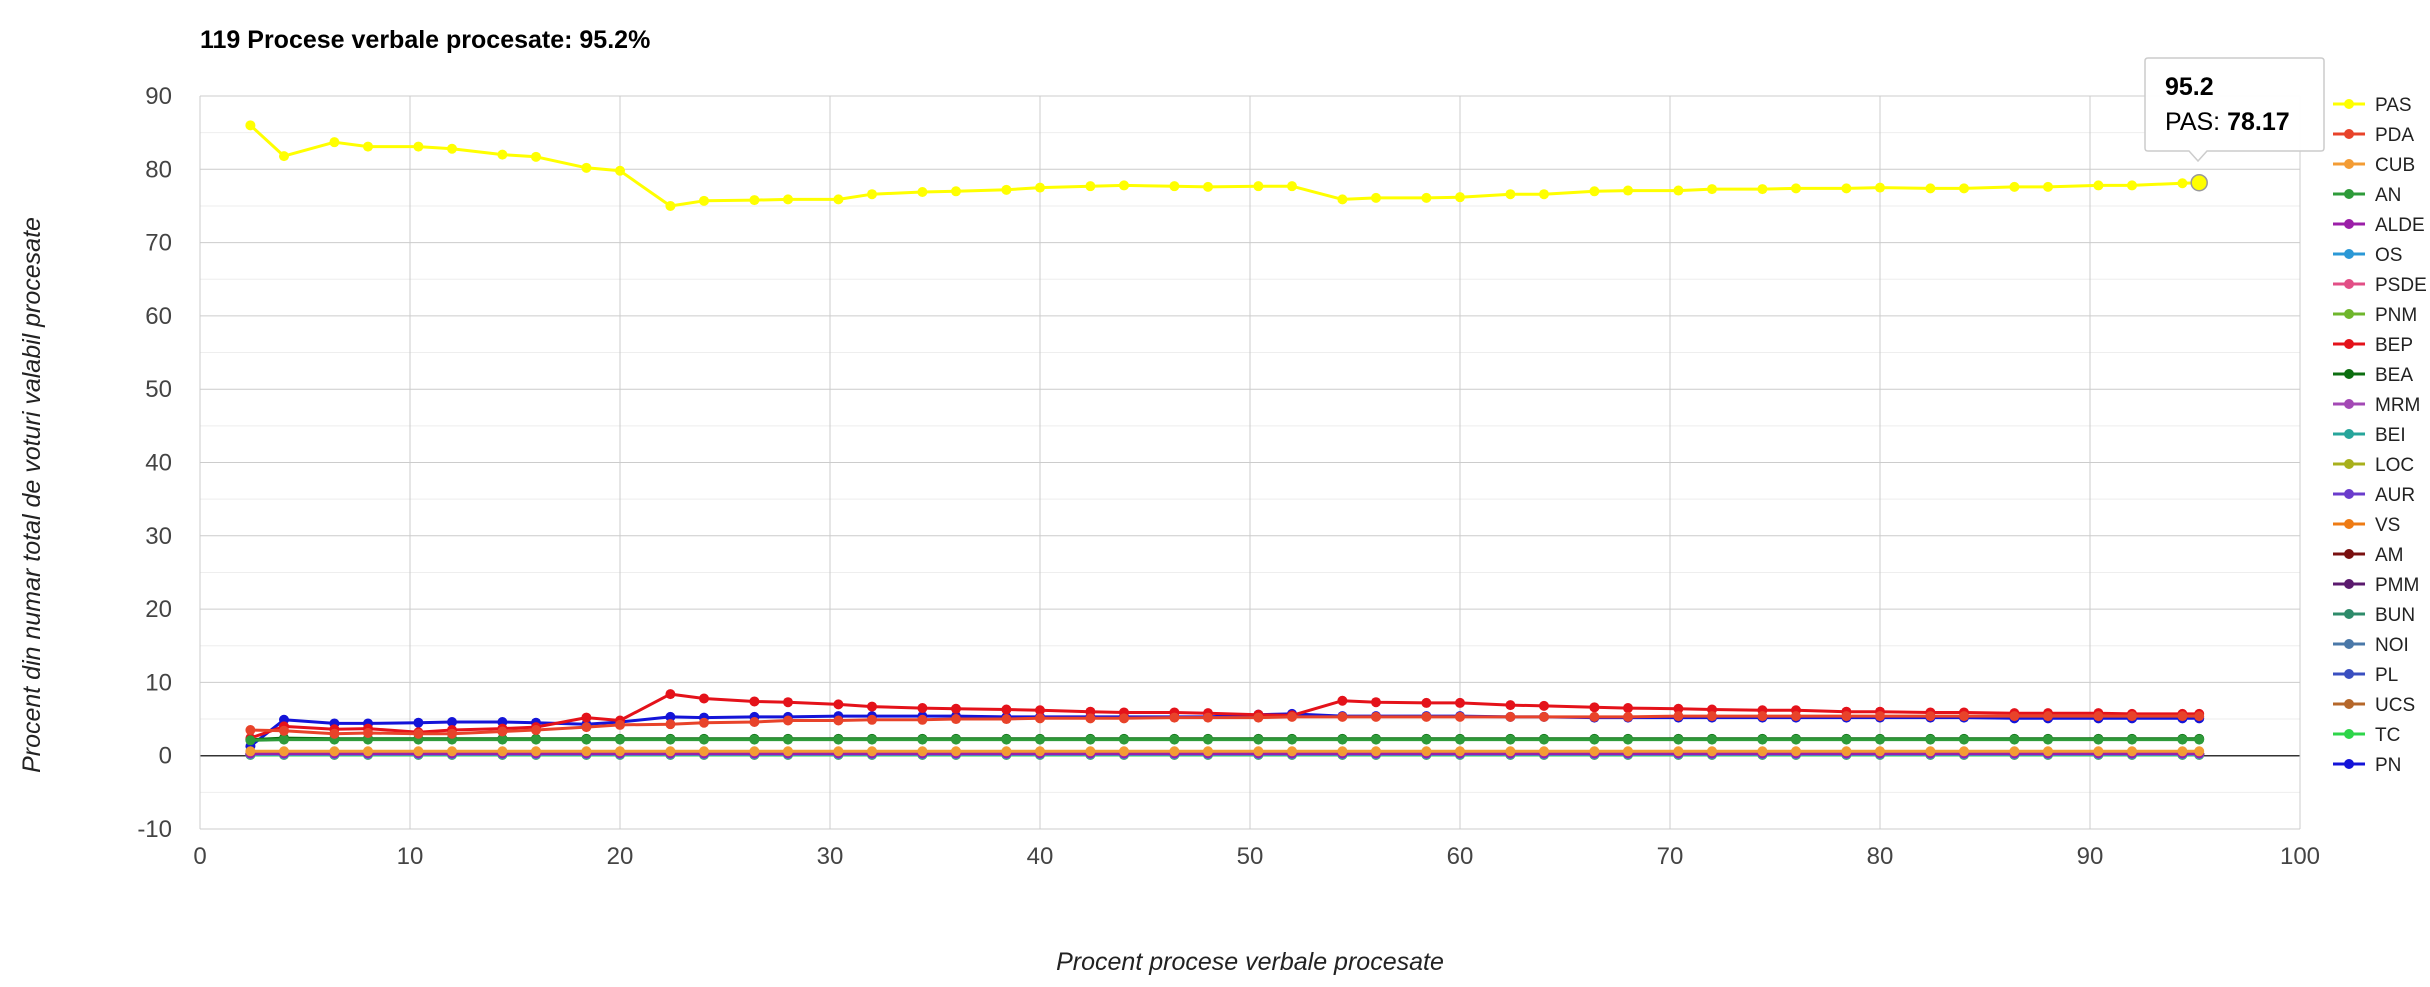 Image resolution: width=2430 pixels, height=987 pixels. Describe the element at coordinates (2373, 135) in the screenshot. I see `legend-item-pda: PDA` at that location.